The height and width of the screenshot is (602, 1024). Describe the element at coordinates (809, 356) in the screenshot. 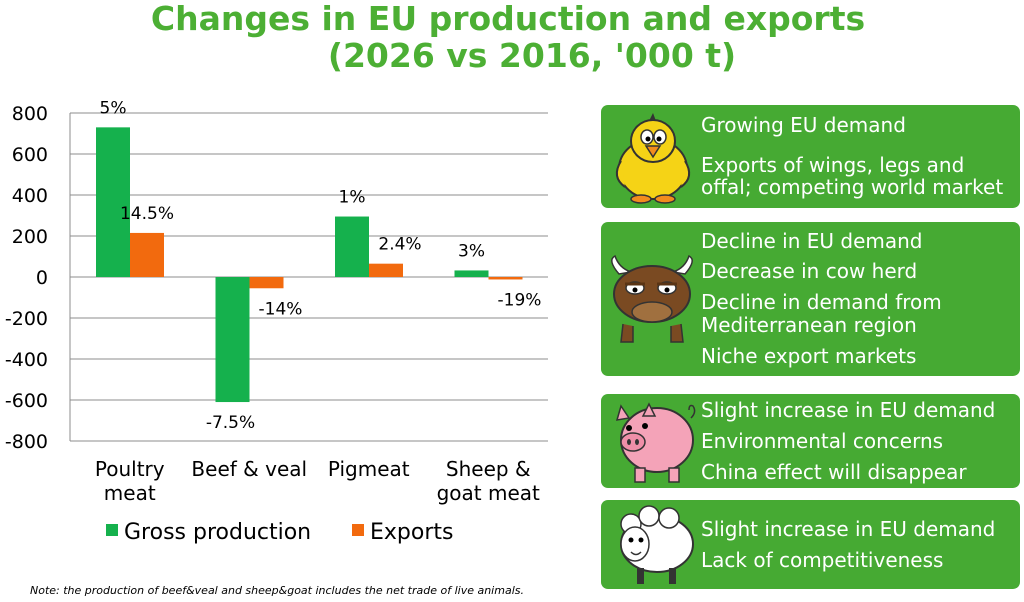

I see `panel-beef-line-5: Niche export markets` at that location.